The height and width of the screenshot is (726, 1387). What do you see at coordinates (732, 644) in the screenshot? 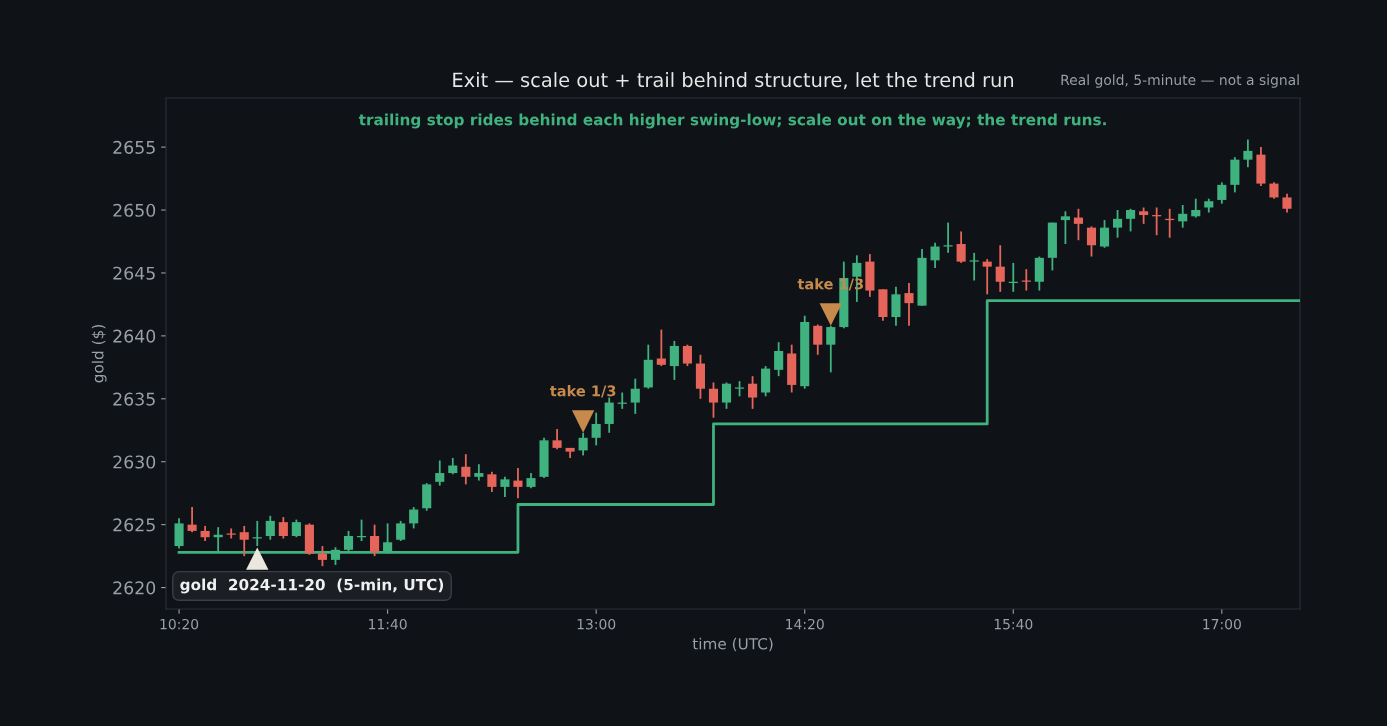
I see `x-axis-title: time (UTC)` at bounding box center [732, 644].